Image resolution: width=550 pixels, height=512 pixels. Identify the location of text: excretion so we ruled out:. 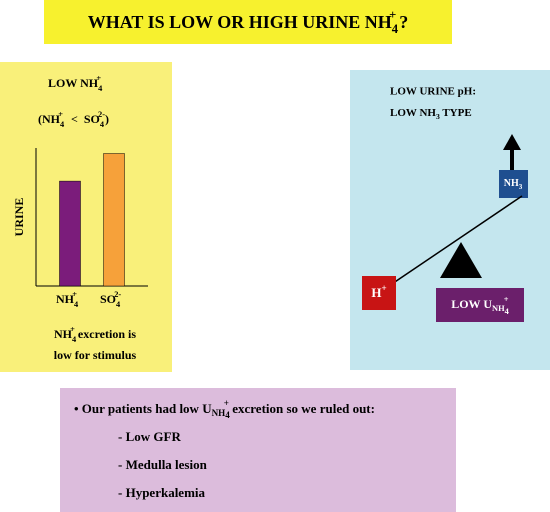
(302, 408).